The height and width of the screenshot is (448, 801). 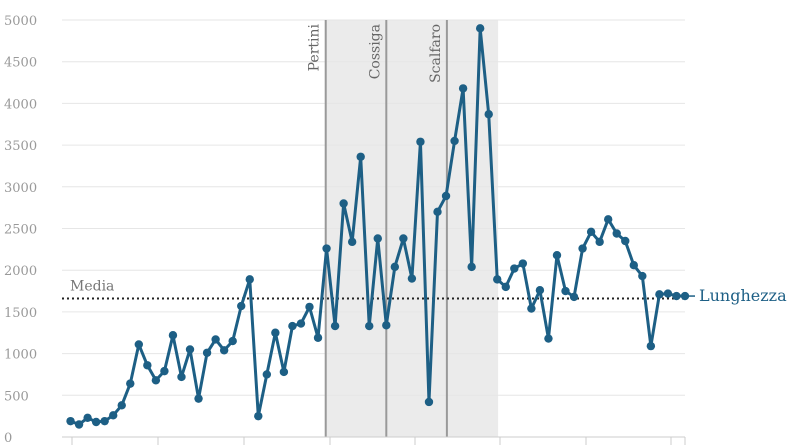 I want to click on y-tick-label-4500: 4500, so click(x=20, y=63).